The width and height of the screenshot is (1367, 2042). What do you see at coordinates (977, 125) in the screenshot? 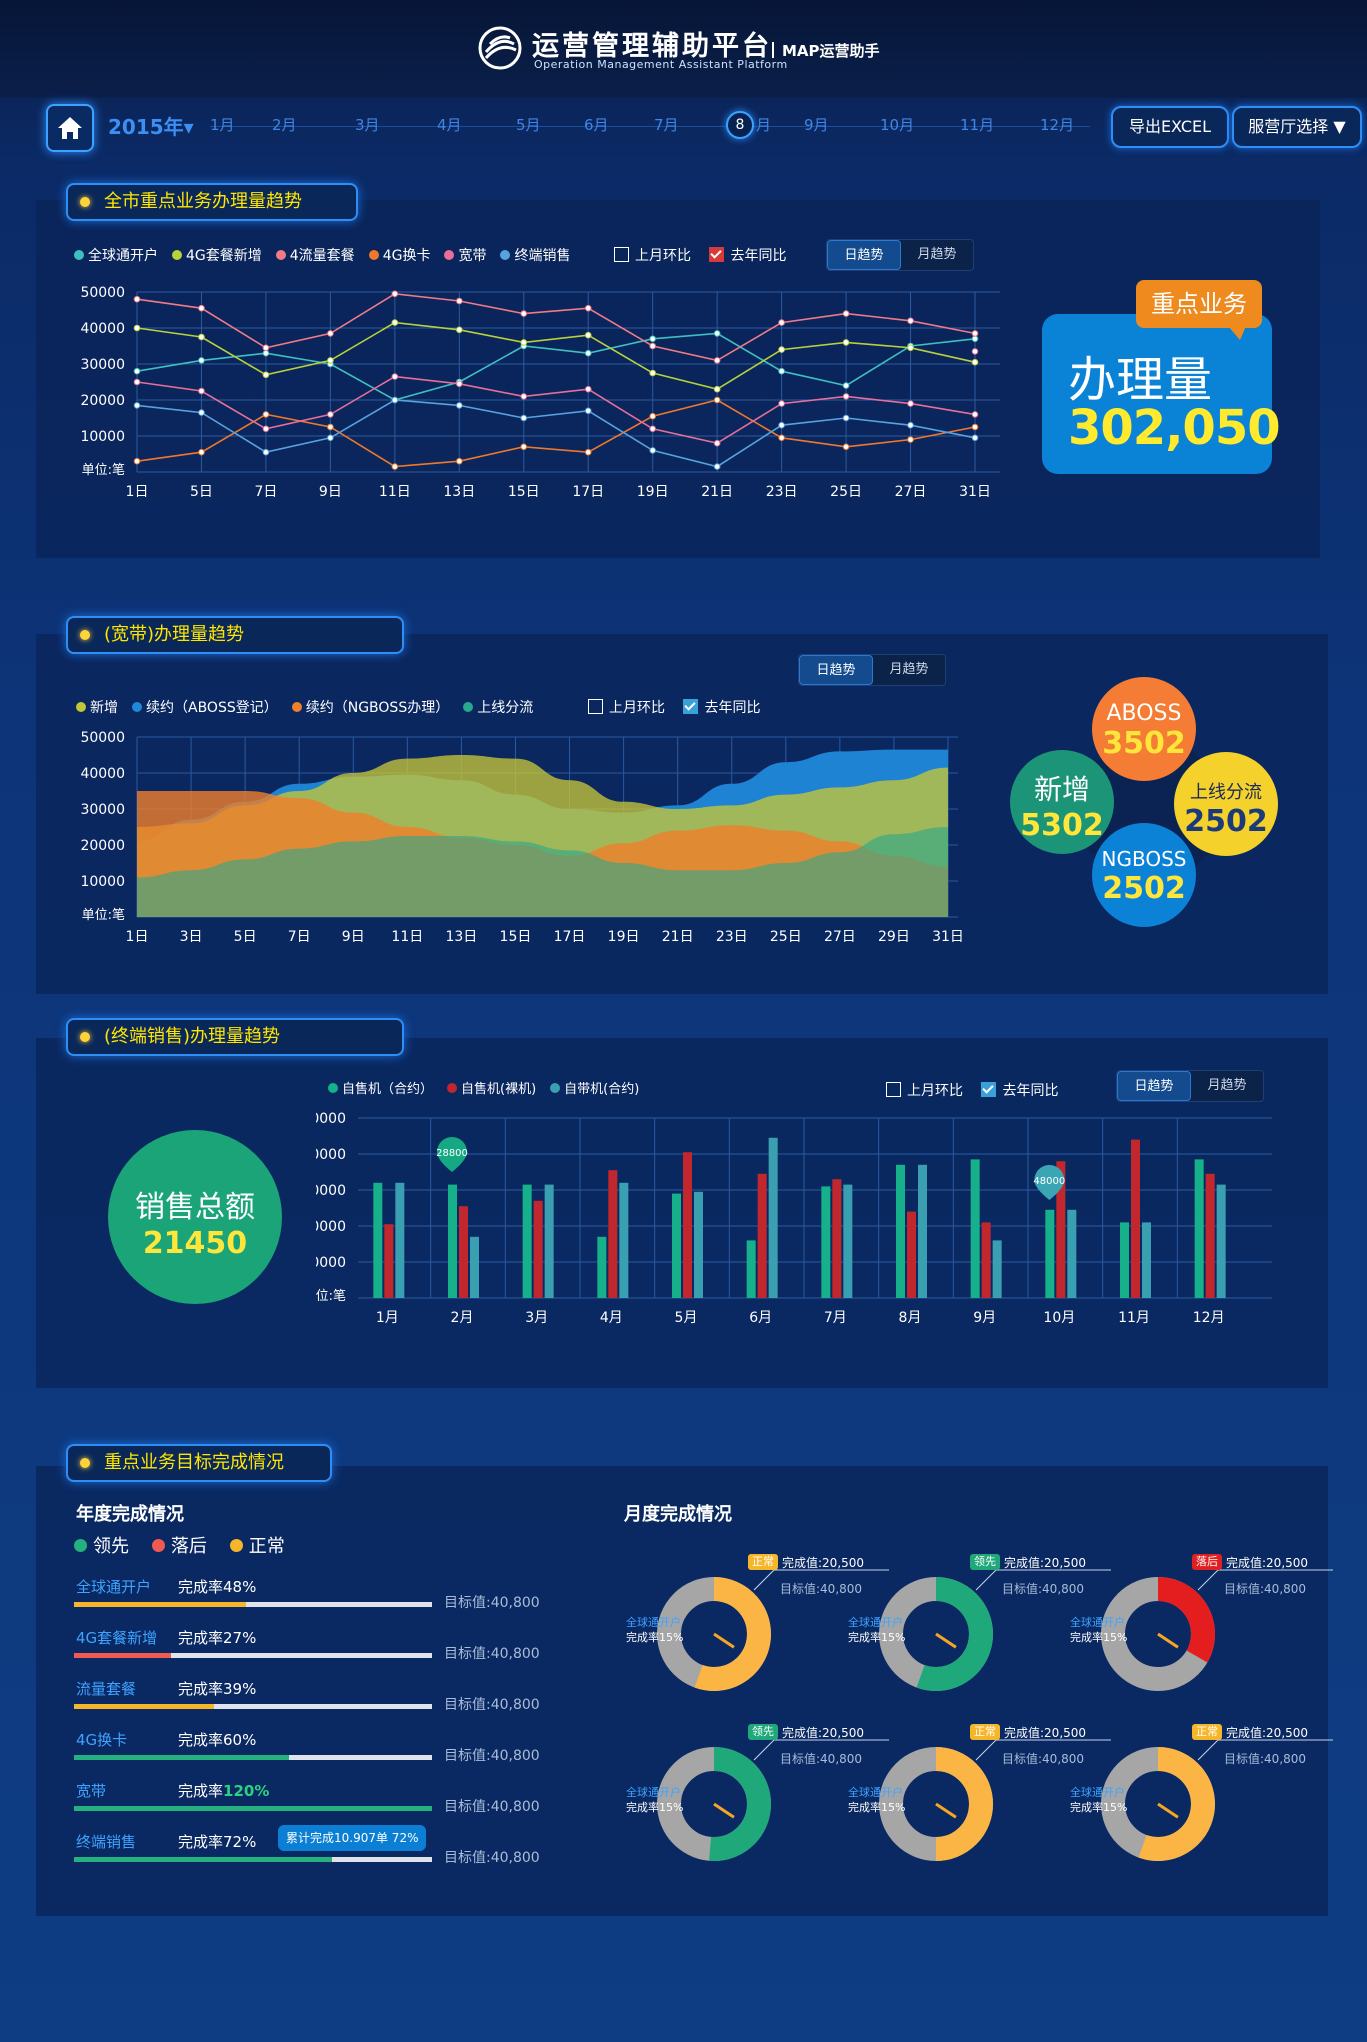
I see `month-item: 11月` at bounding box center [977, 125].